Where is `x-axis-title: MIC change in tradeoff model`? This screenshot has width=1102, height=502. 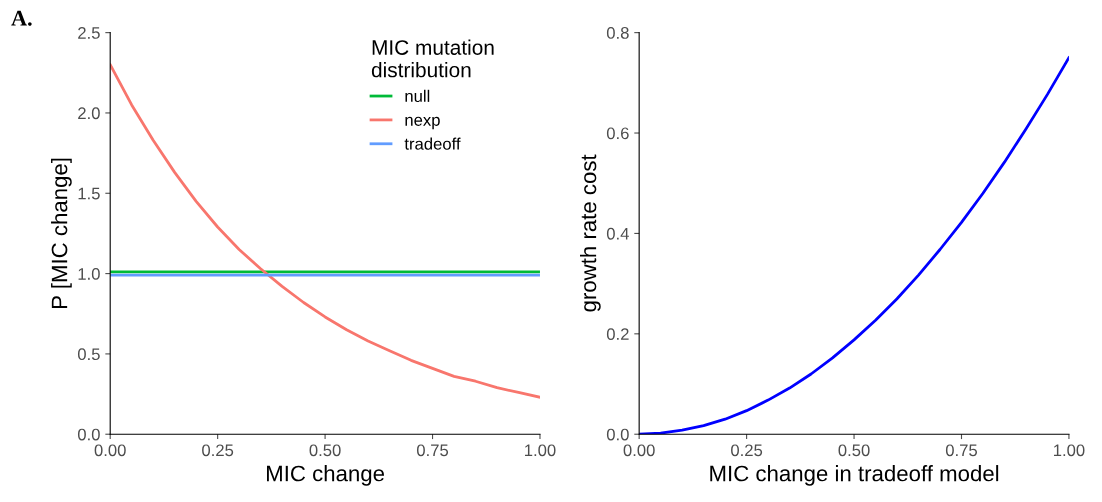
x-axis-title: MIC change in tradeoff model is located at coordinates (854, 475).